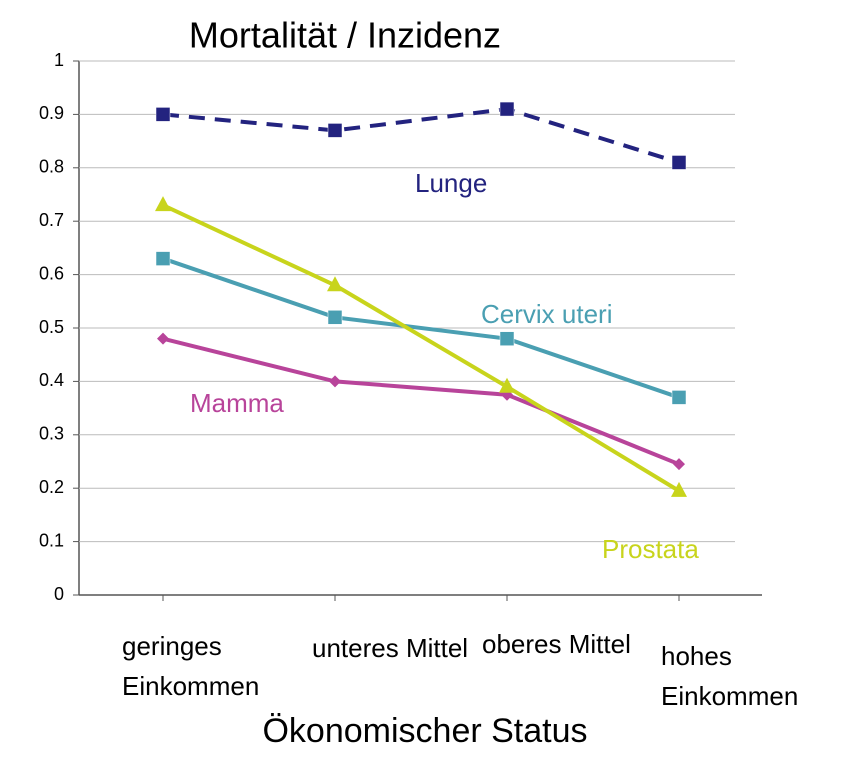 The height and width of the screenshot is (768, 846). What do you see at coordinates (556, 644) in the screenshot?
I see `x-tick-label: oberes Mittel` at bounding box center [556, 644].